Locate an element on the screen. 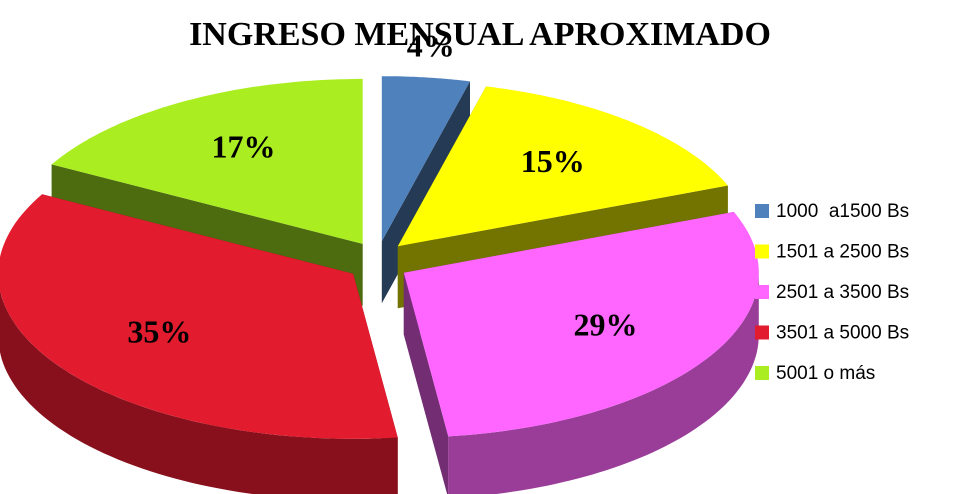 The width and height of the screenshot is (957, 494). slice-wall is located at coordinates (426, 383).